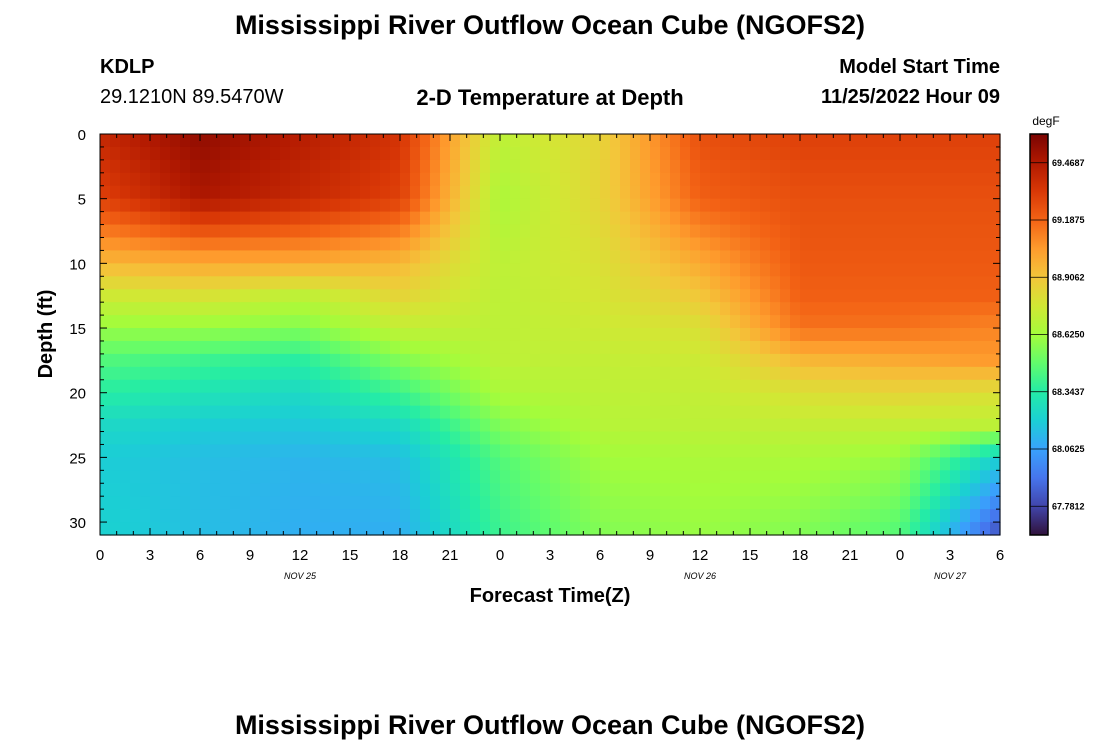  What do you see at coordinates (600, 555) in the screenshot?
I see `x-tick-label: 6` at bounding box center [600, 555].